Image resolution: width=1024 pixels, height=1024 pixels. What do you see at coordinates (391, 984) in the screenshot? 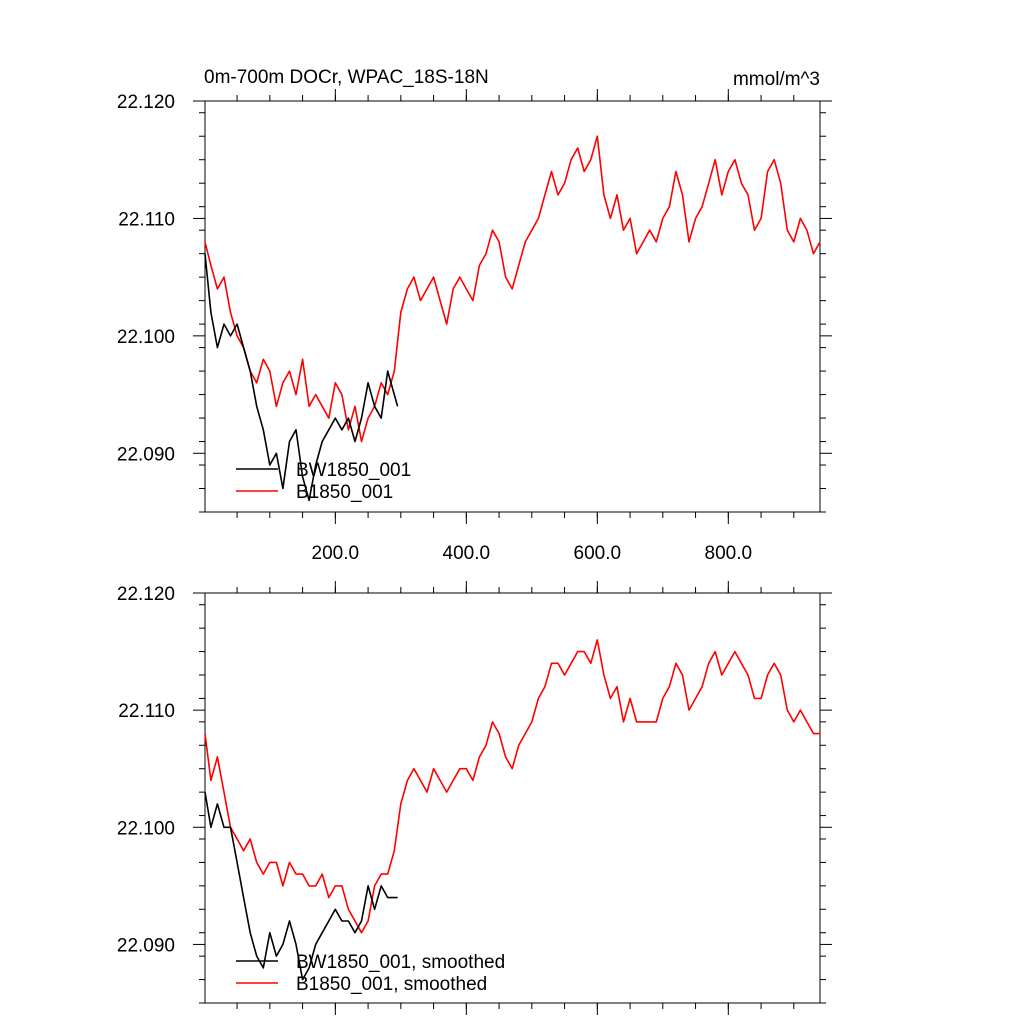
I see `legend-label: B1850_001, smoothed` at bounding box center [391, 984].